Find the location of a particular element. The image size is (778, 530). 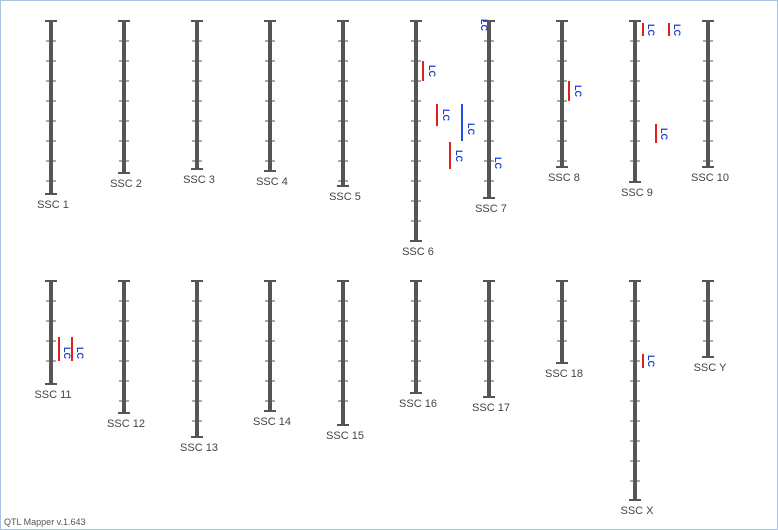

chromosome-label: SSC 10 is located at coordinates (710, 178).